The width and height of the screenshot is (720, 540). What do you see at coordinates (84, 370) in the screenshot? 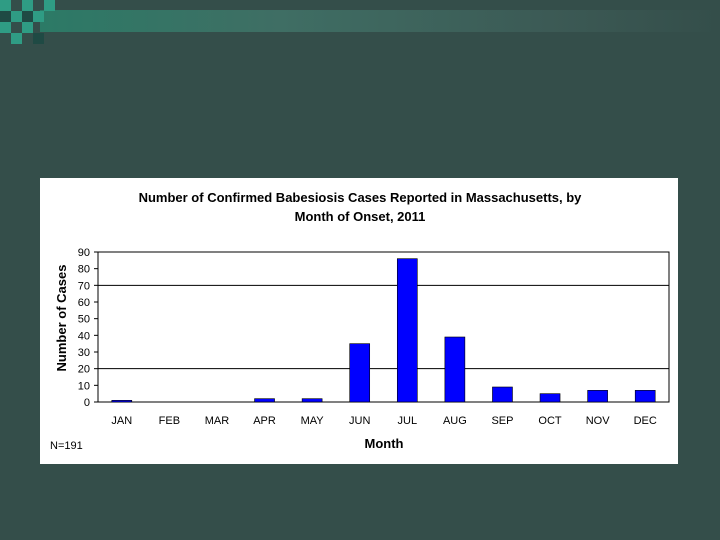
I see `y-tick-label: 20` at bounding box center [84, 370].